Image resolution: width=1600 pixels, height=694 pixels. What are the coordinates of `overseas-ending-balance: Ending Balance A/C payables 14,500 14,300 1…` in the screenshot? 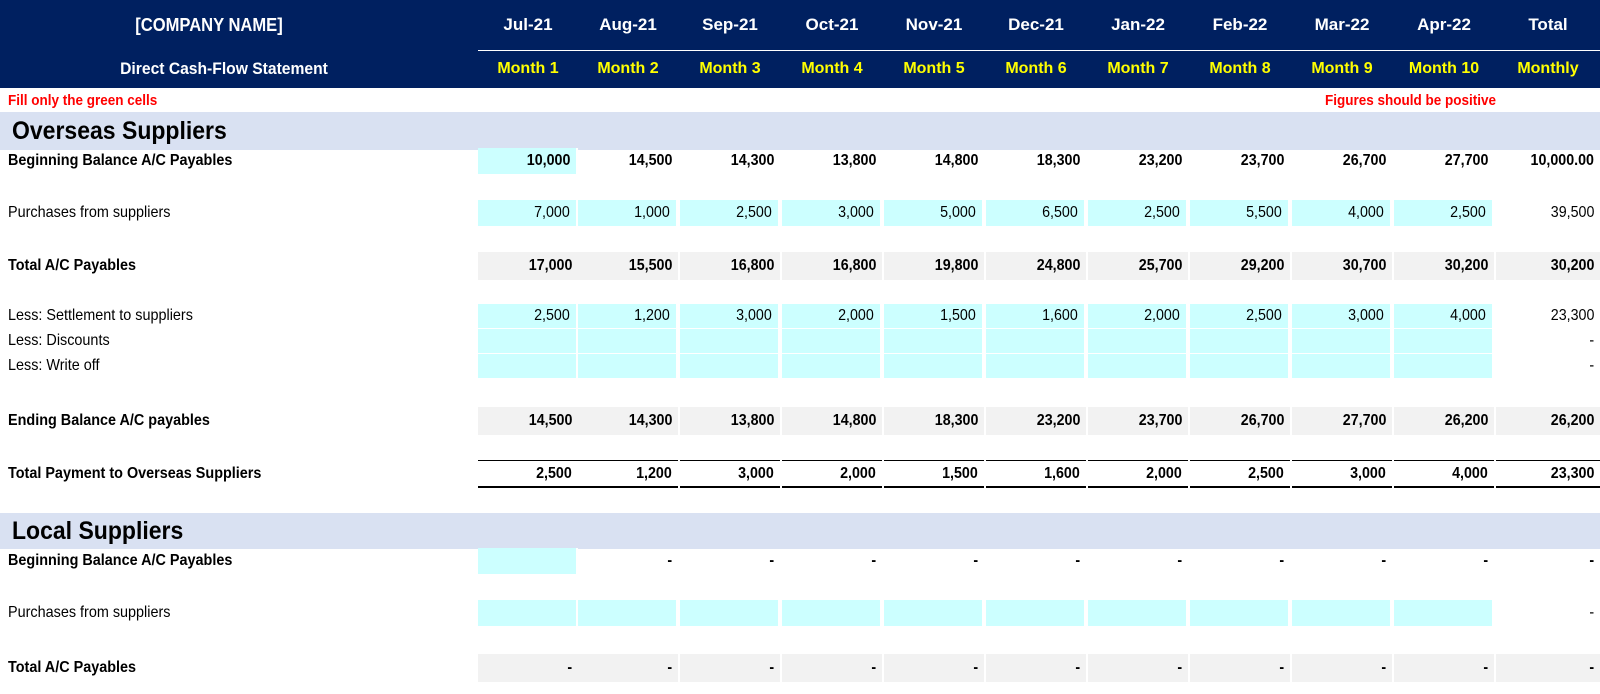 It's located at (800, 421).